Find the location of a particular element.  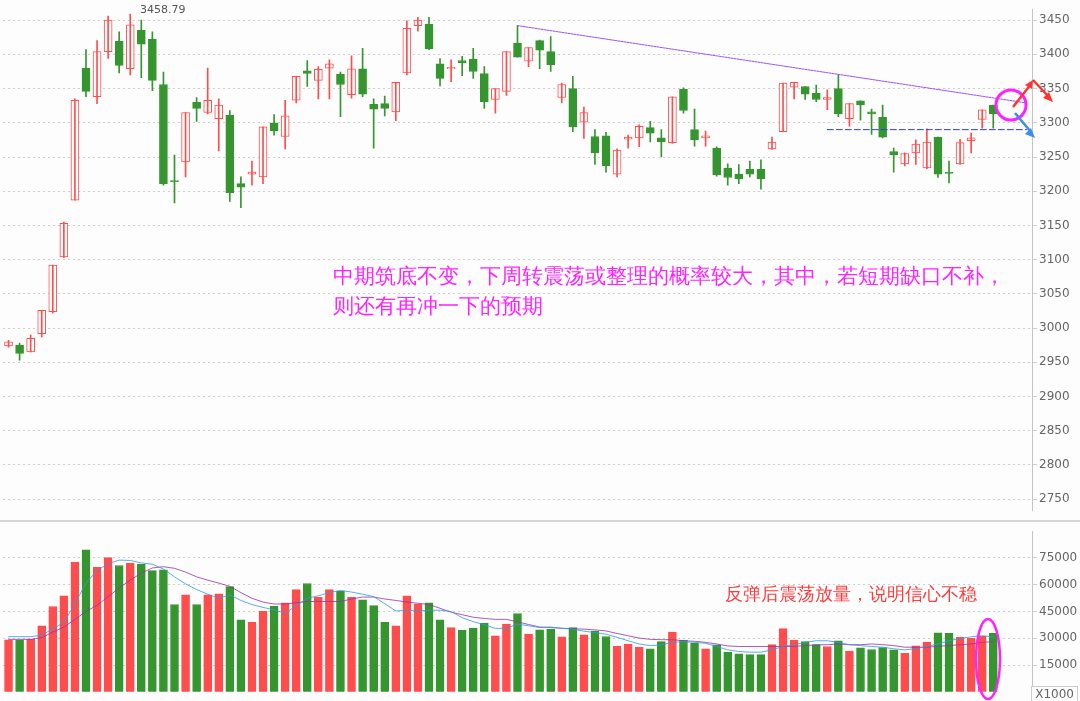

y-tick-label: 60000 is located at coordinates (1058, 583).